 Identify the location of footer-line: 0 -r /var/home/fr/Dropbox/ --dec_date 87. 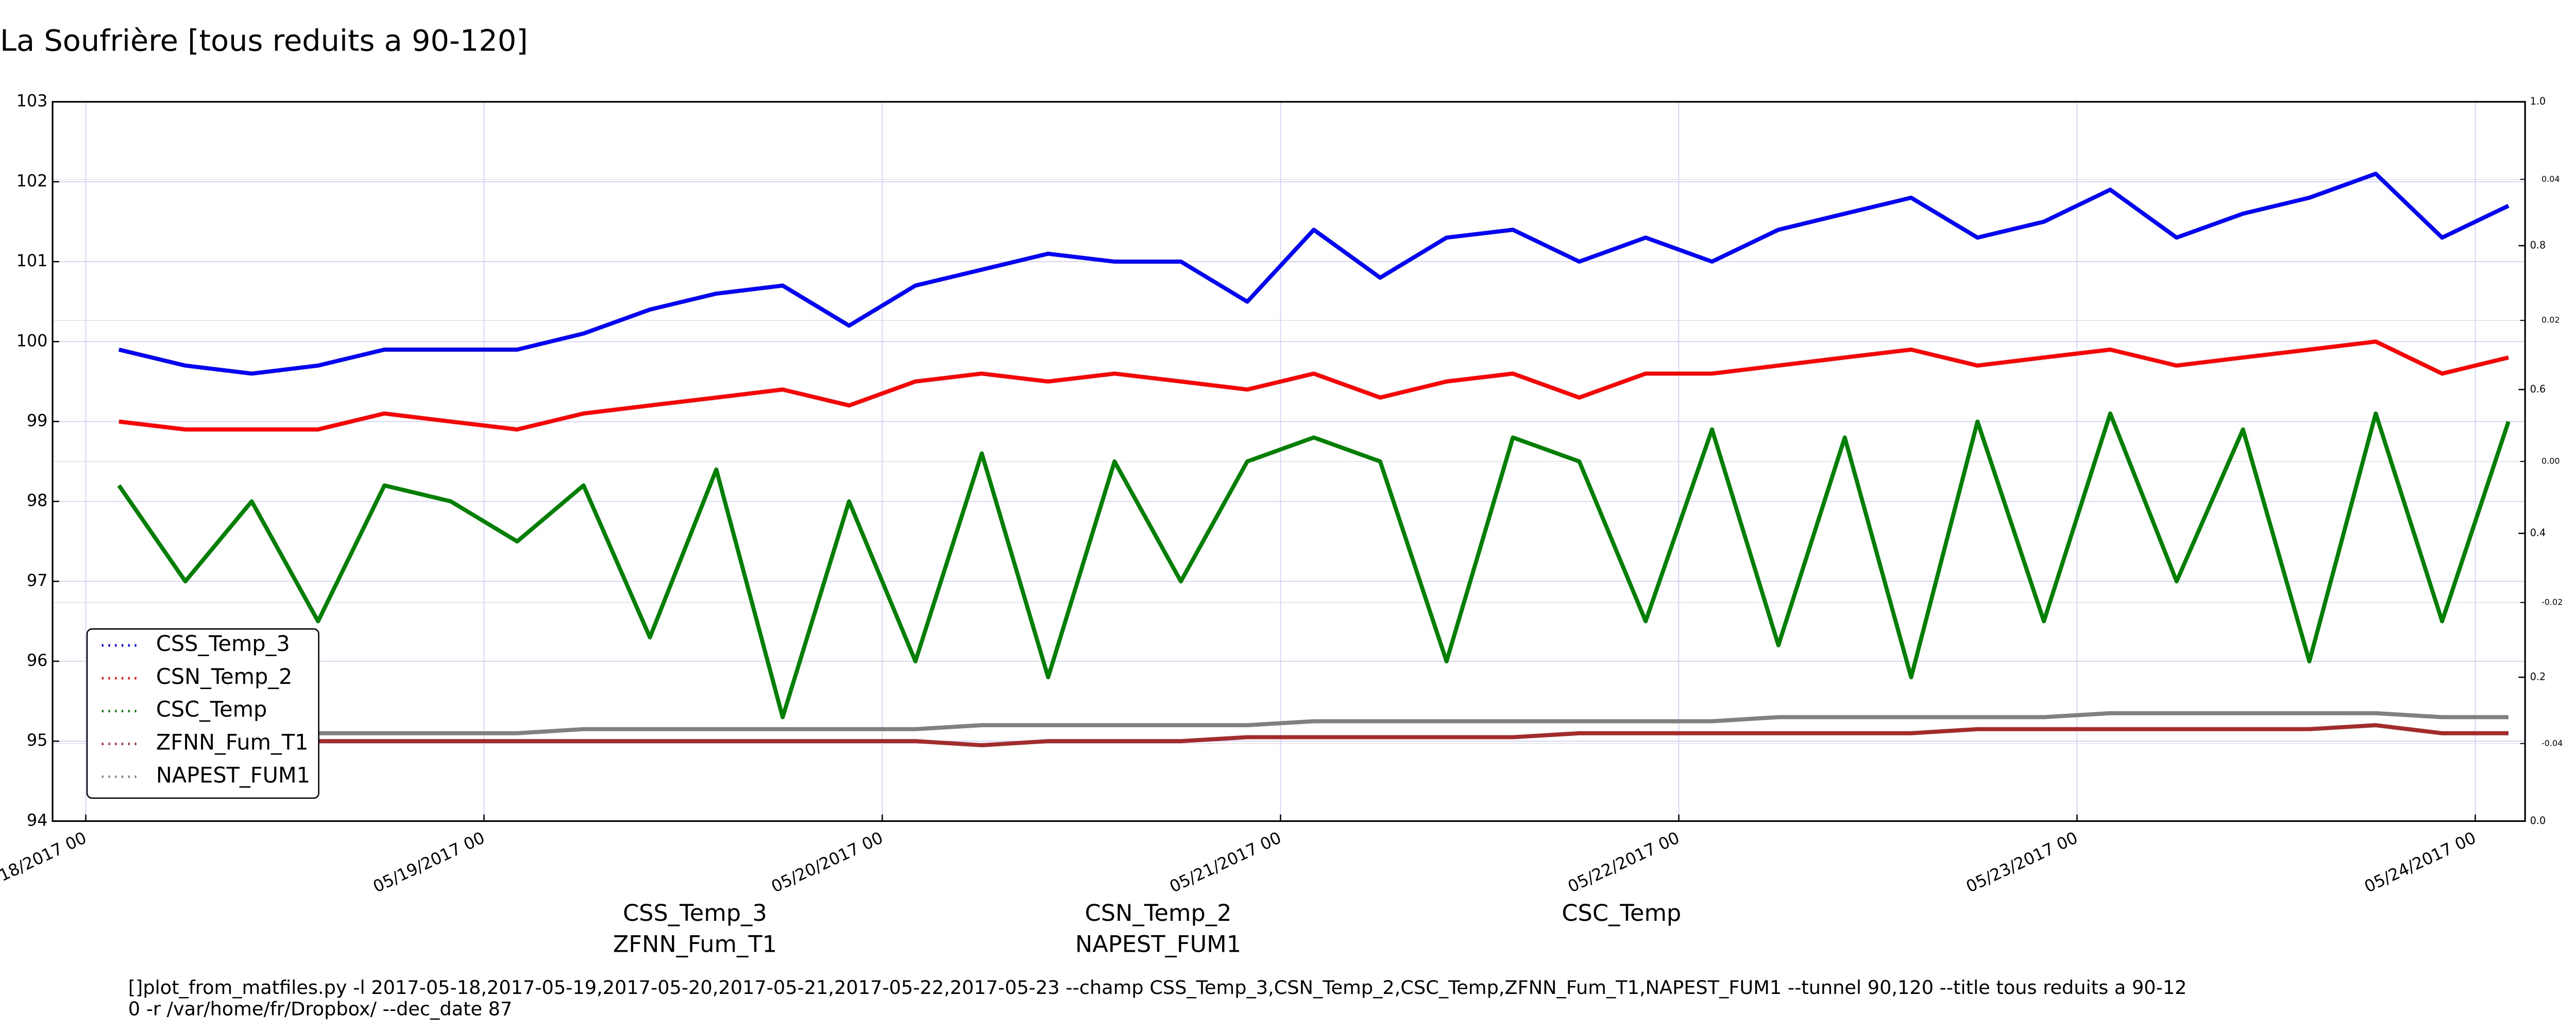
(320, 1009).